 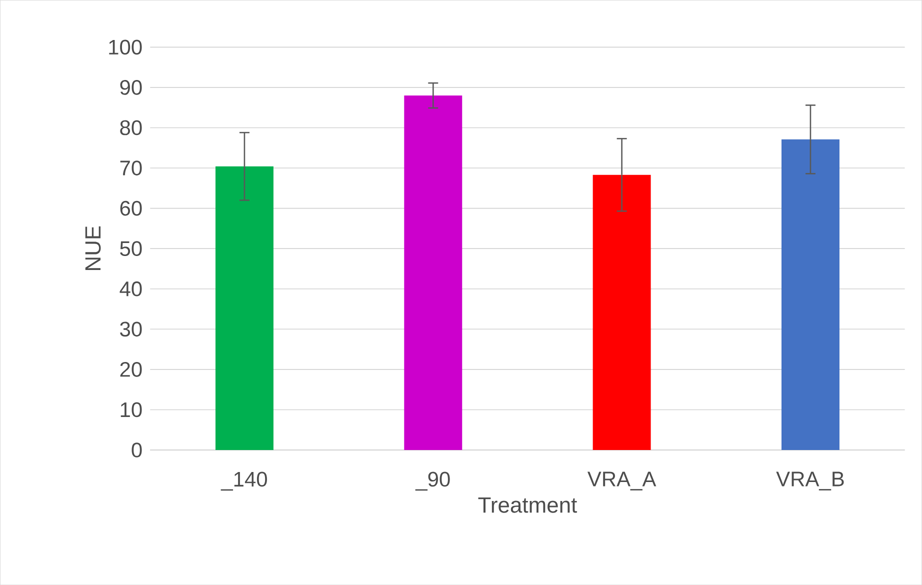 I want to click on y-tick-label: 100, so click(x=125, y=47).